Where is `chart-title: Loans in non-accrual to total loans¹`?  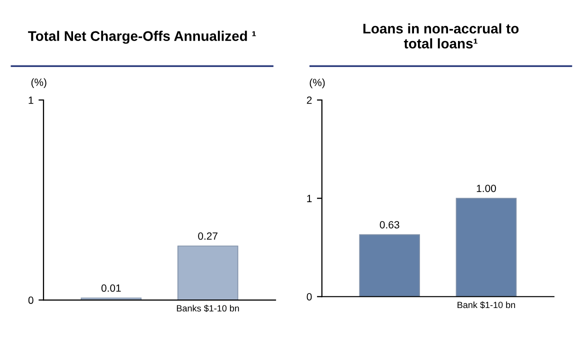 chart-title: Loans in non-accrual to total loans¹ is located at coordinates (441, 35).